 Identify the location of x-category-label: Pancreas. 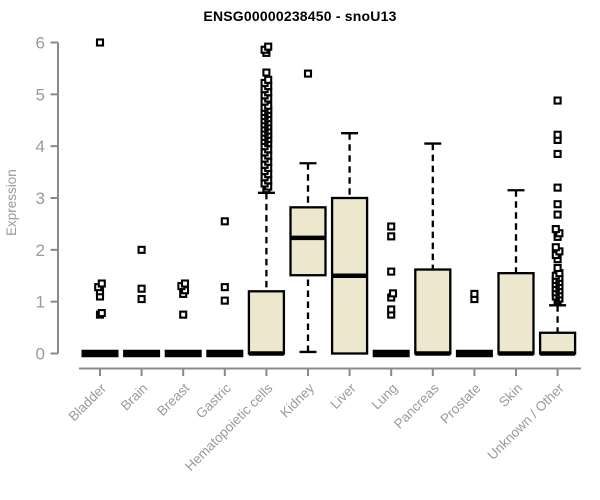
(416, 405).